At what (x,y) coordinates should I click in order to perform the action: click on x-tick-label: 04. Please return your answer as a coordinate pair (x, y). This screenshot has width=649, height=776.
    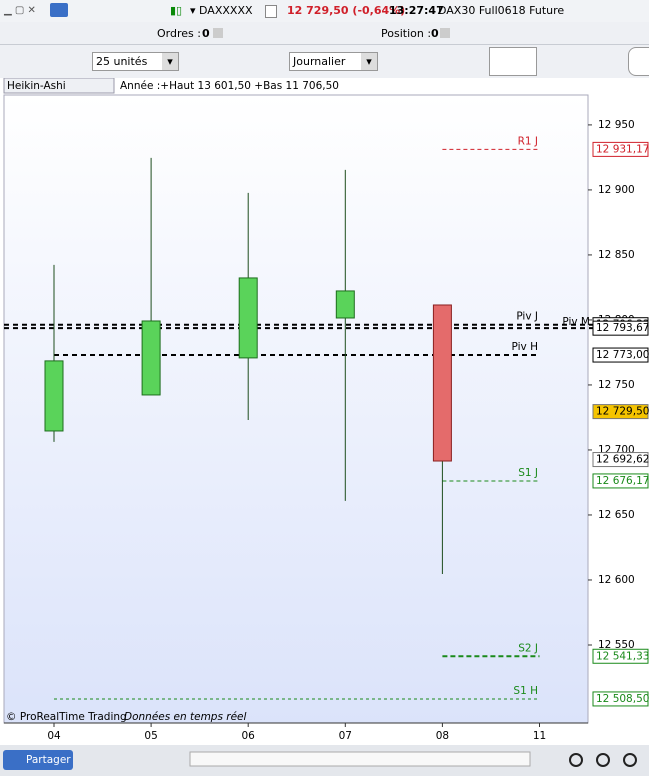
    Looking at the image, I should click on (54, 736).